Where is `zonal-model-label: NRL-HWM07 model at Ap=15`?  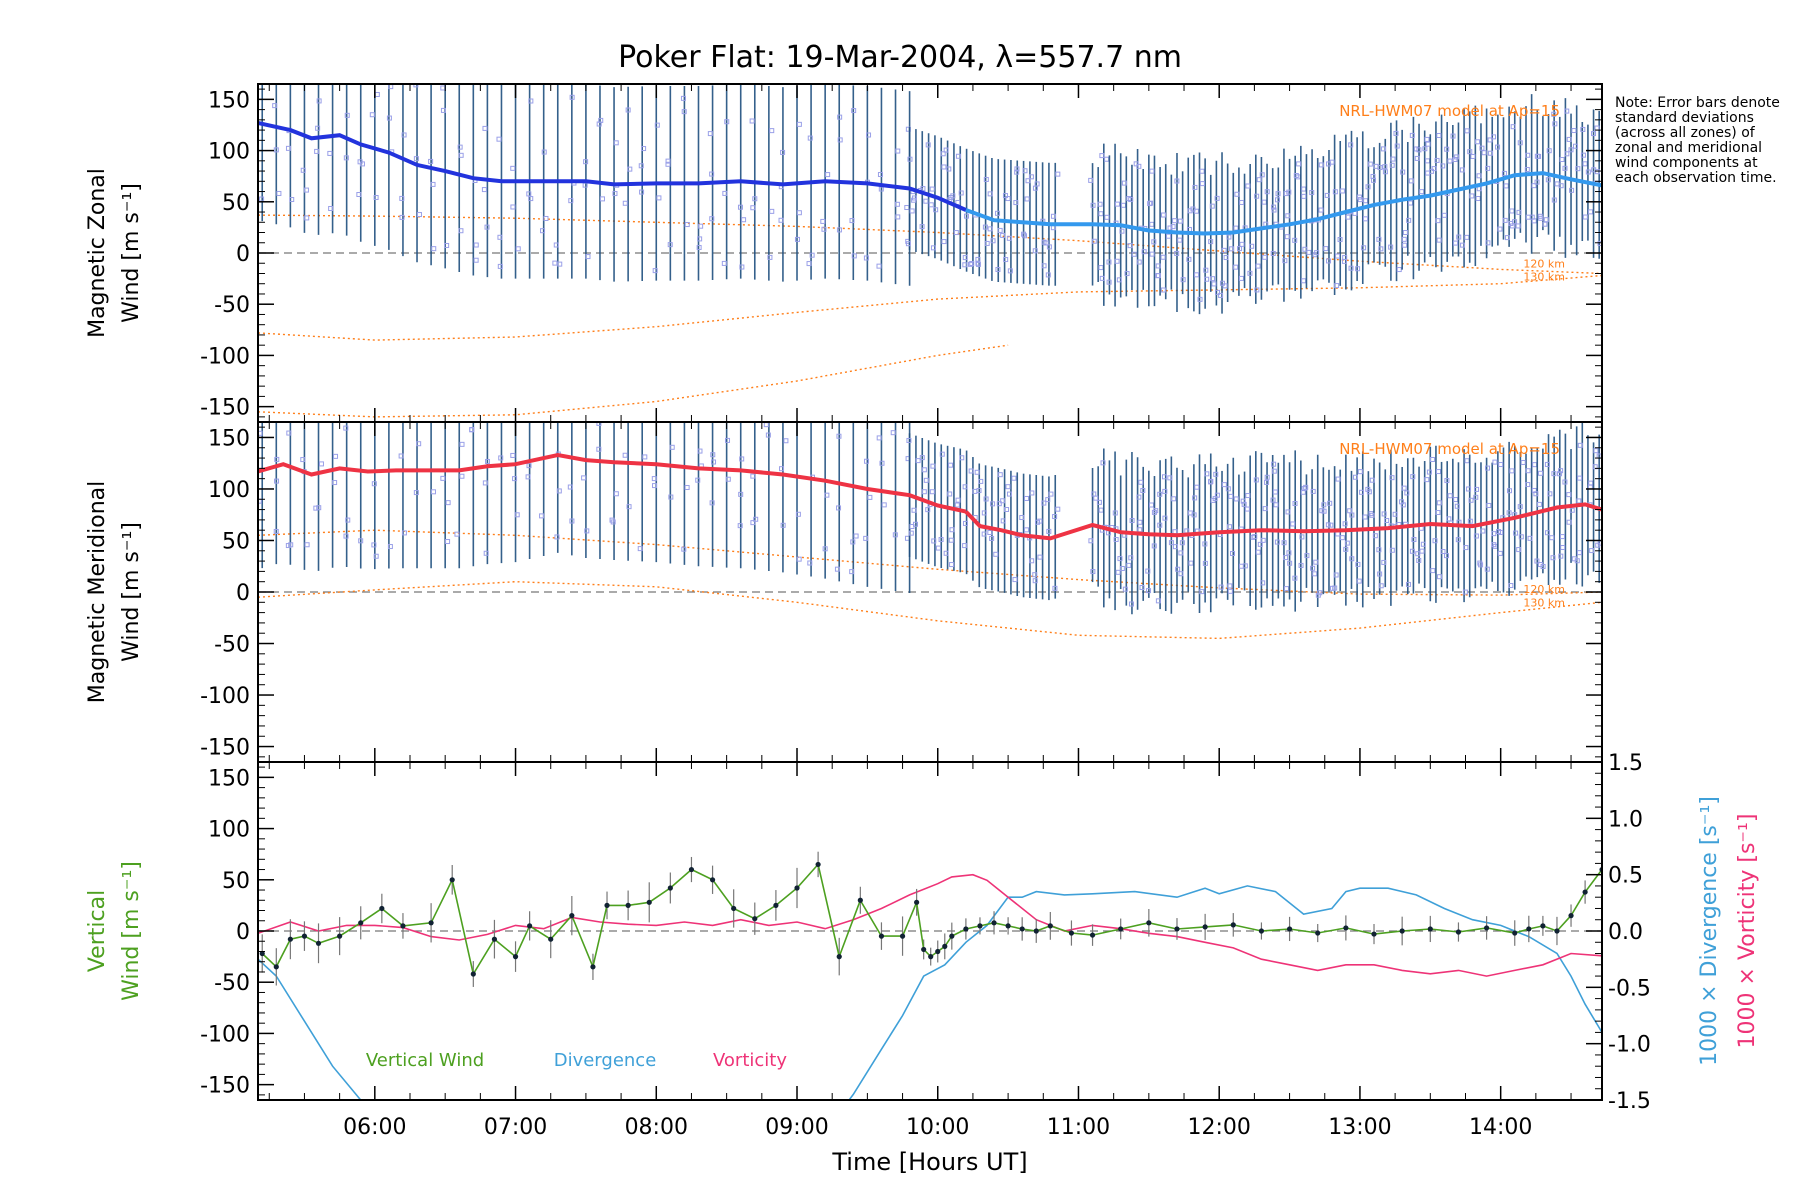 zonal-model-label: NRL-HWM07 model at Ap=15 is located at coordinates (1449, 111).